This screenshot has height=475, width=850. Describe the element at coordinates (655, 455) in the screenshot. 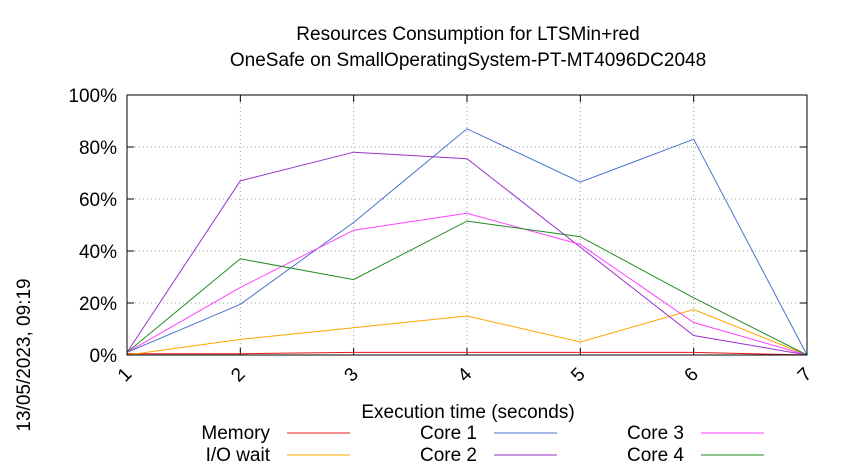

I see `legend-label-core-4: Core 4` at that location.